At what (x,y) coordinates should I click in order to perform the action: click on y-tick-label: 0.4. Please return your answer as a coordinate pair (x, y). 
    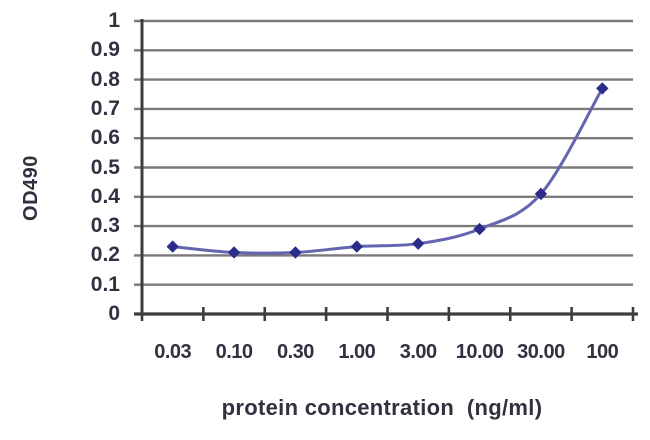
    Looking at the image, I should click on (105, 196).